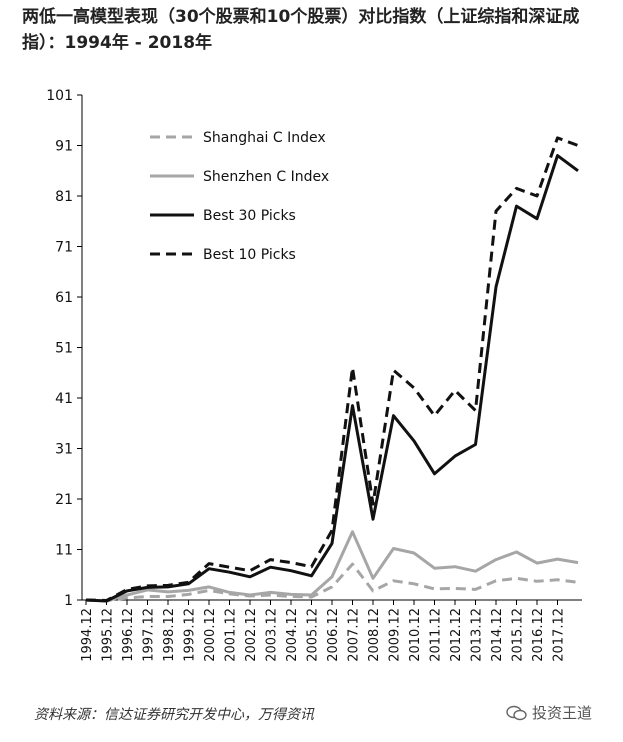  Describe the element at coordinates (64, 551) in the screenshot. I see `y-tick-label: 11` at that location.